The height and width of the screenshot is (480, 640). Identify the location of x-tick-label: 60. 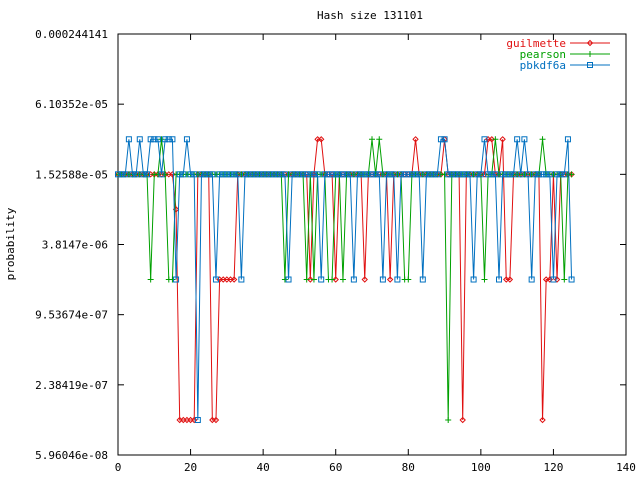
(335, 467).